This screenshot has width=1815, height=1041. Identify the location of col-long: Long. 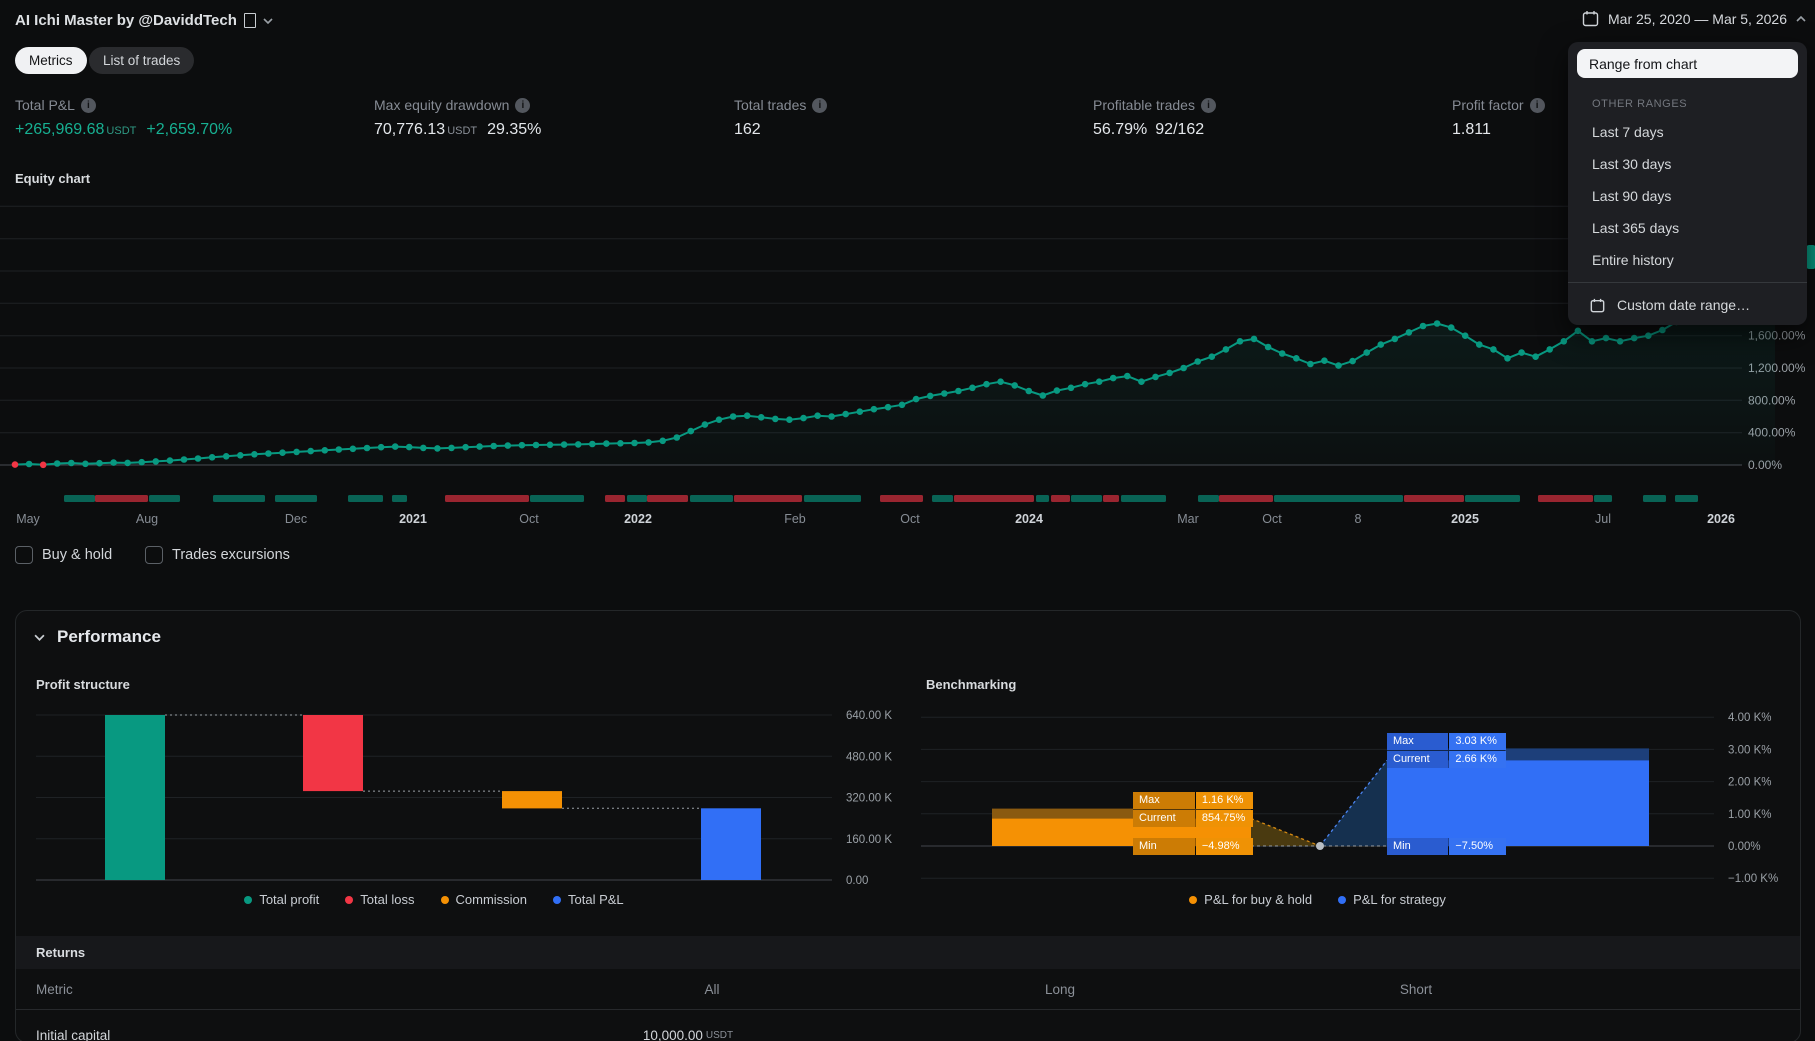
(1060, 989).